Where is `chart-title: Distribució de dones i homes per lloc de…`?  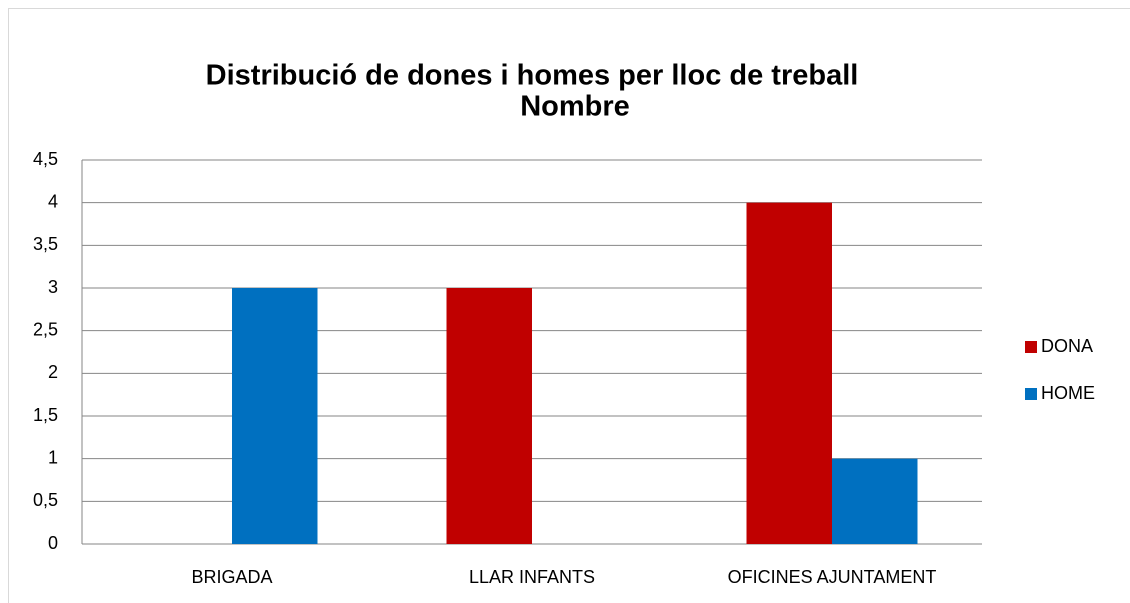
chart-title: Distribució de dones i homes per lloc de… is located at coordinates (532, 76).